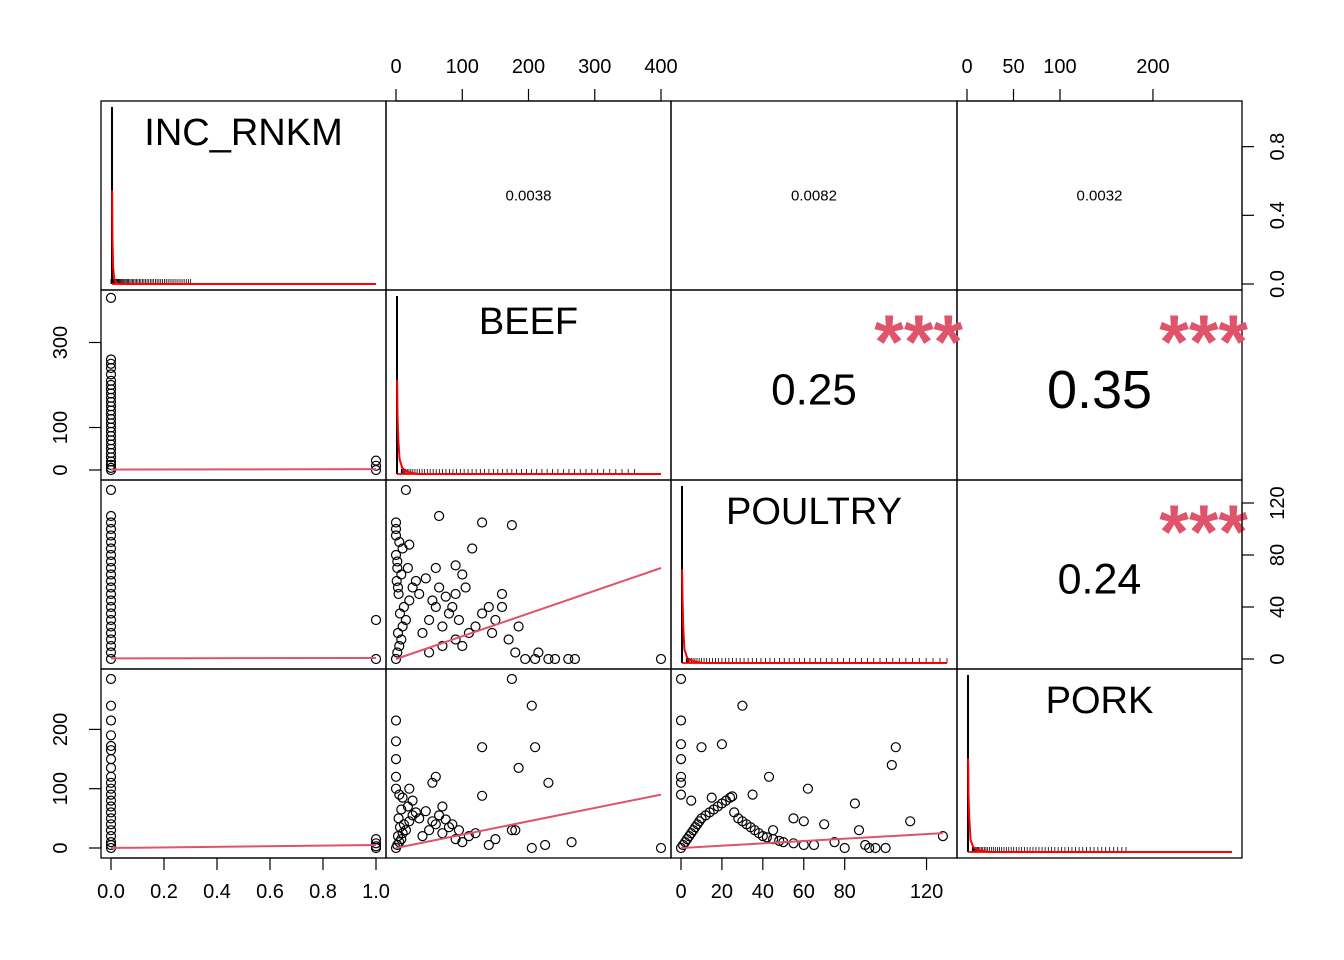  What do you see at coordinates (1265, 215) in the screenshot?
I see `y-axis-INC_RNKM-right: 0.0 0.4 0.8` at bounding box center [1265, 215].